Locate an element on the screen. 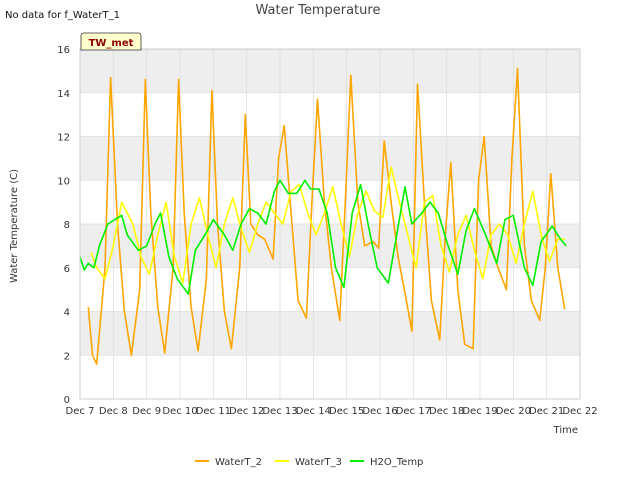 The image size is (640, 480). badge-label: TW_met is located at coordinates (111, 43).